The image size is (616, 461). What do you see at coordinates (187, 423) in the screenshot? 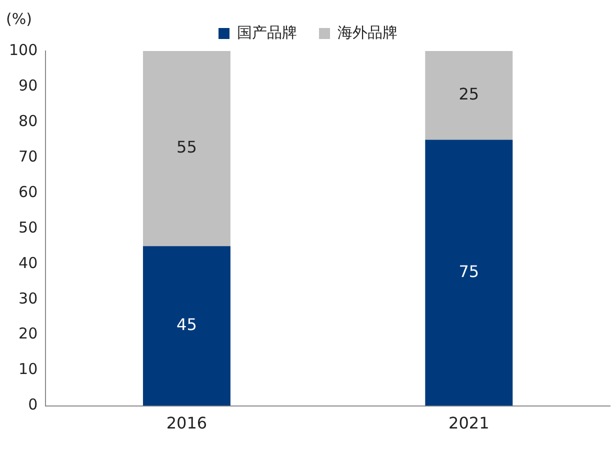
I see `x-tick-label: 2016` at bounding box center [187, 423].